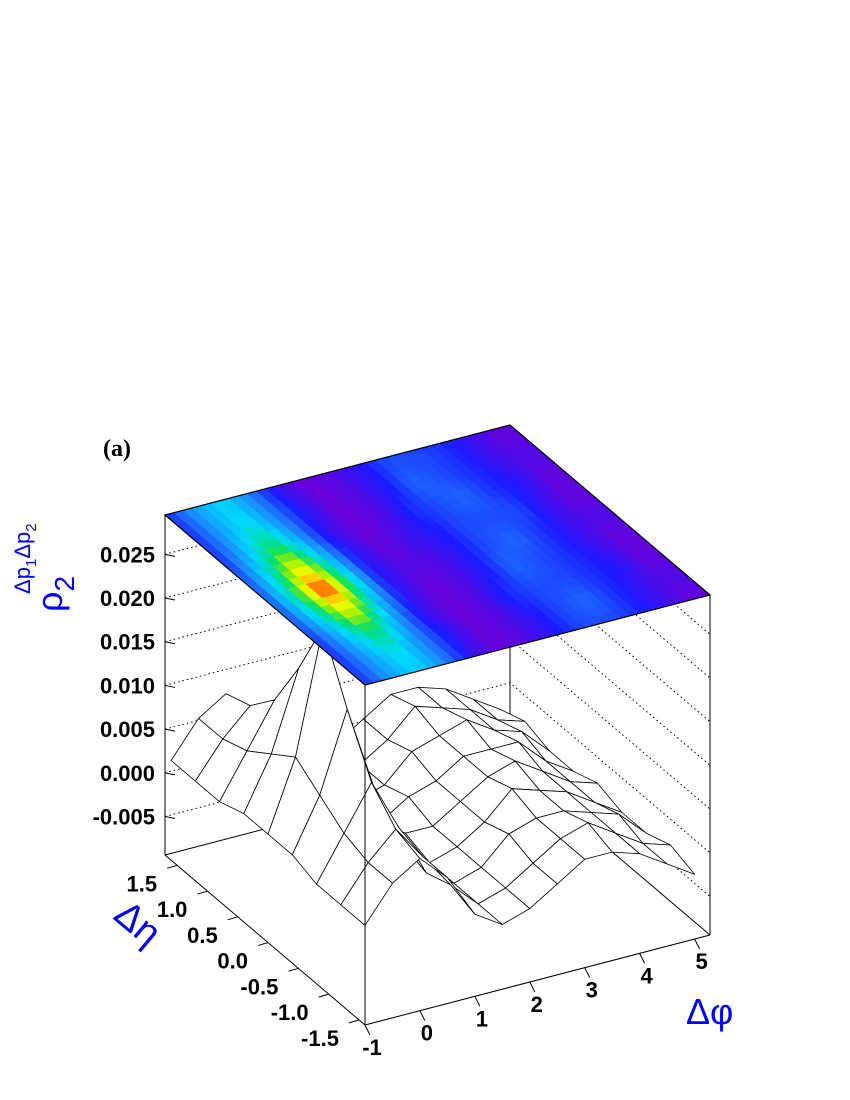 The height and width of the screenshot is (1100, 850). What do you see at coordinates (372, 1047) in the screenshot?
I see `x-tick-label: -1` at bounding box center [372, 1047].